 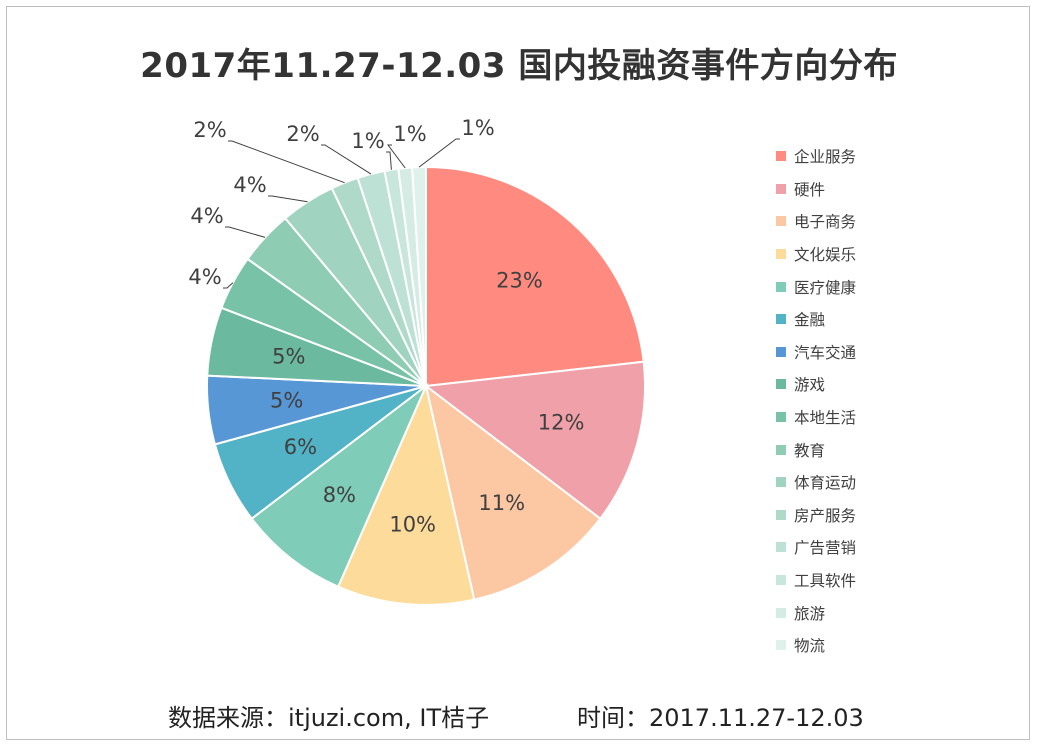 I want to click on legend-label: 房产服务, so click(x=825, y=515).